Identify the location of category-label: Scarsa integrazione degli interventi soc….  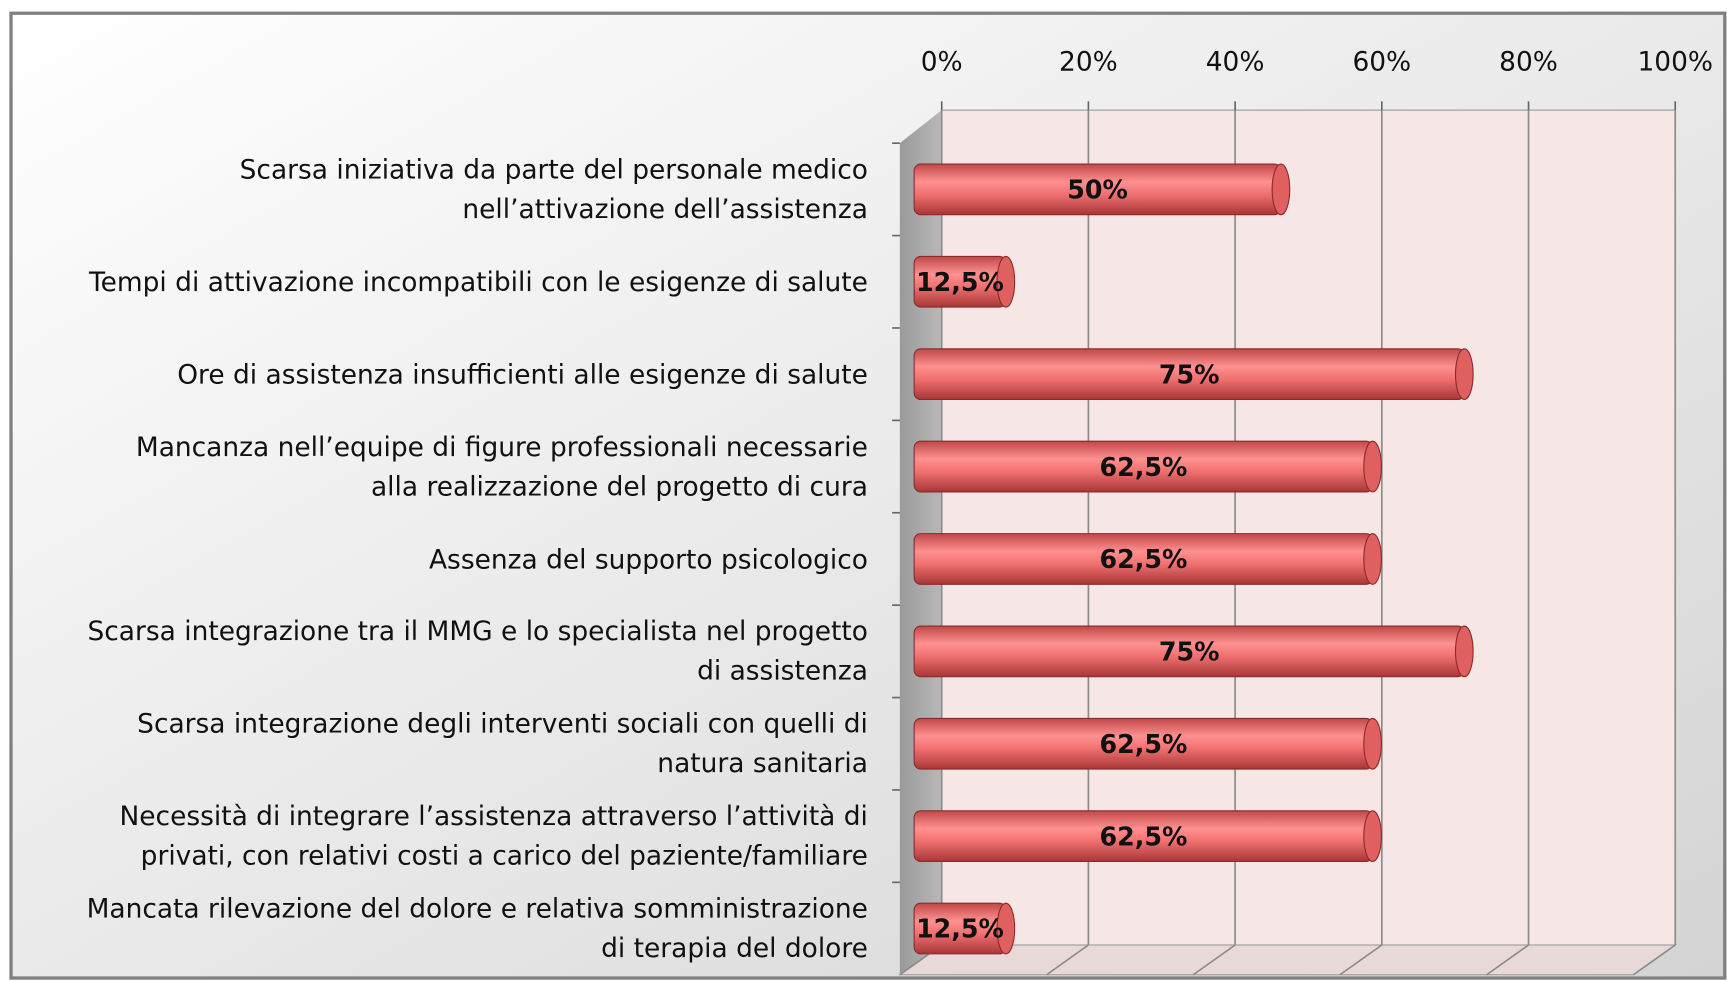
(502, 743).